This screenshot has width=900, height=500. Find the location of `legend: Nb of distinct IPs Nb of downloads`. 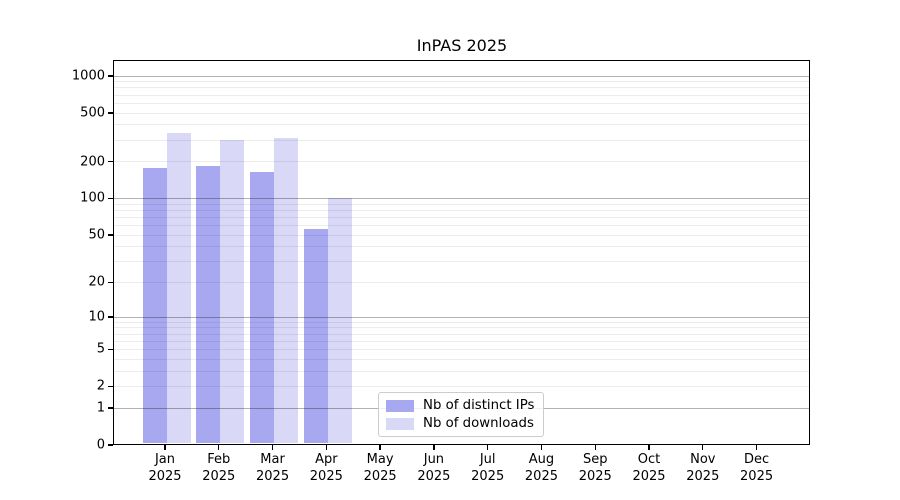

legend: Nb of distinct IPs Nb of downloads is located at coordinates (461, 414).